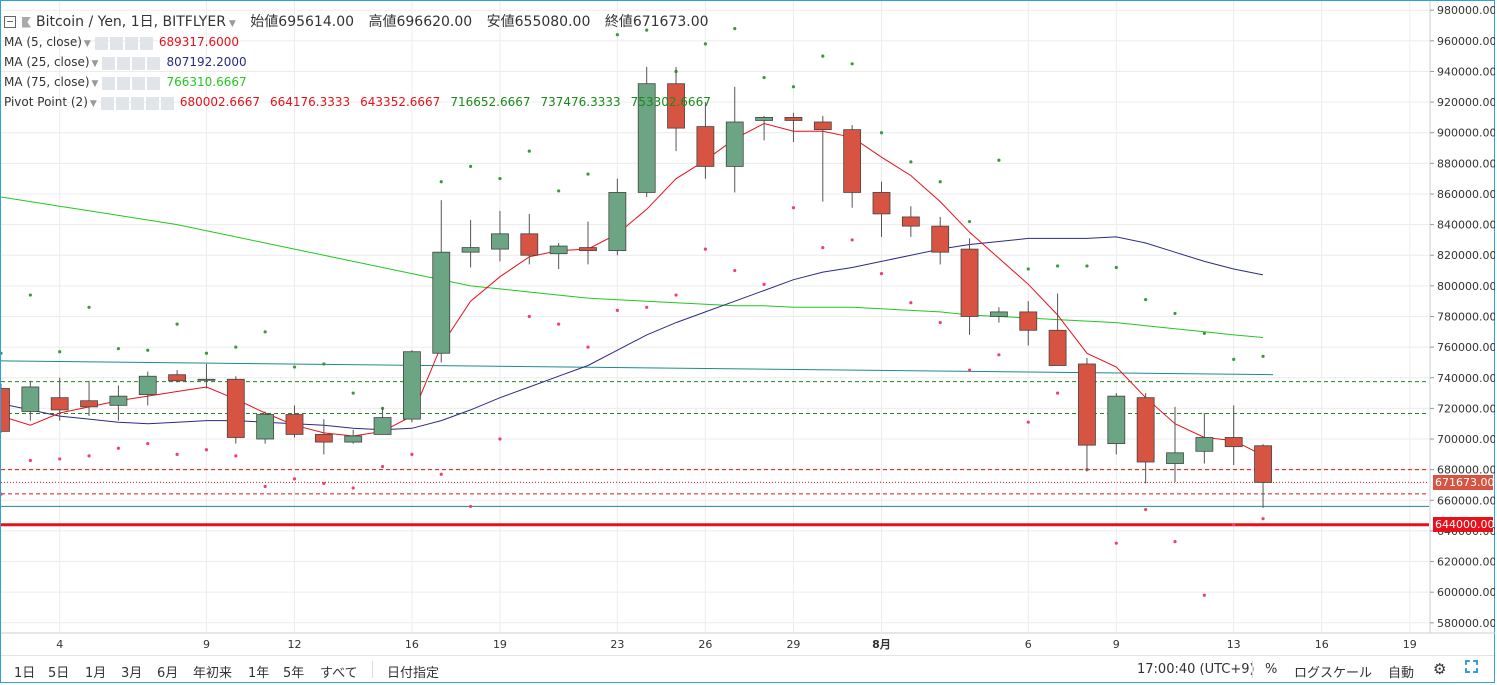  I want to click on range-button: 5日, so click(59, 673).